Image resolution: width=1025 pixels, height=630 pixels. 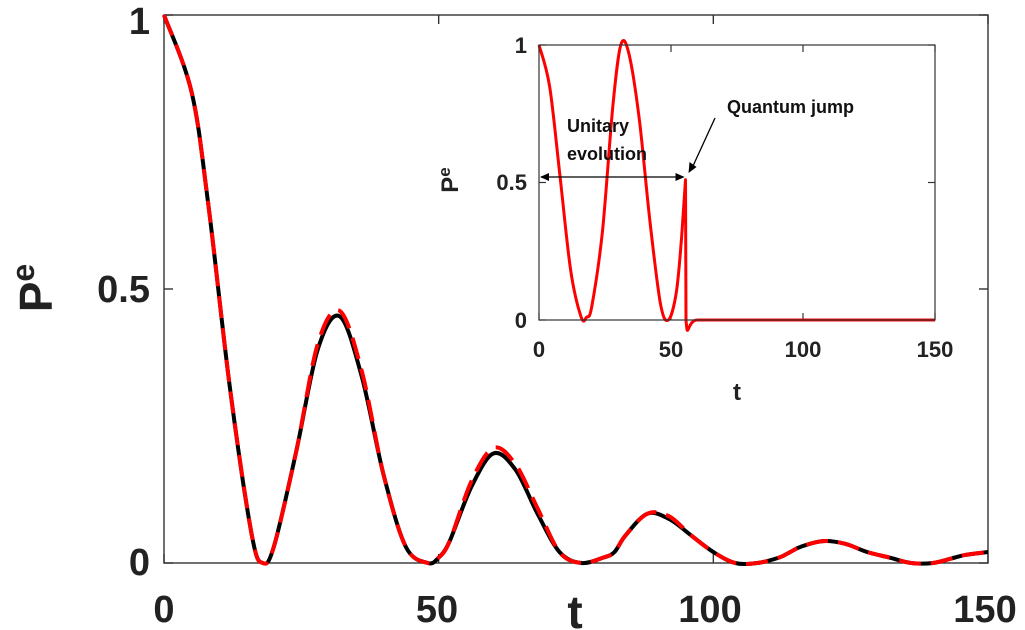 What do you see at coordinates (598, 126) in the screenshot?
I see `annotation-unitary-line1: Unitary` at bounding box center [598, 126].